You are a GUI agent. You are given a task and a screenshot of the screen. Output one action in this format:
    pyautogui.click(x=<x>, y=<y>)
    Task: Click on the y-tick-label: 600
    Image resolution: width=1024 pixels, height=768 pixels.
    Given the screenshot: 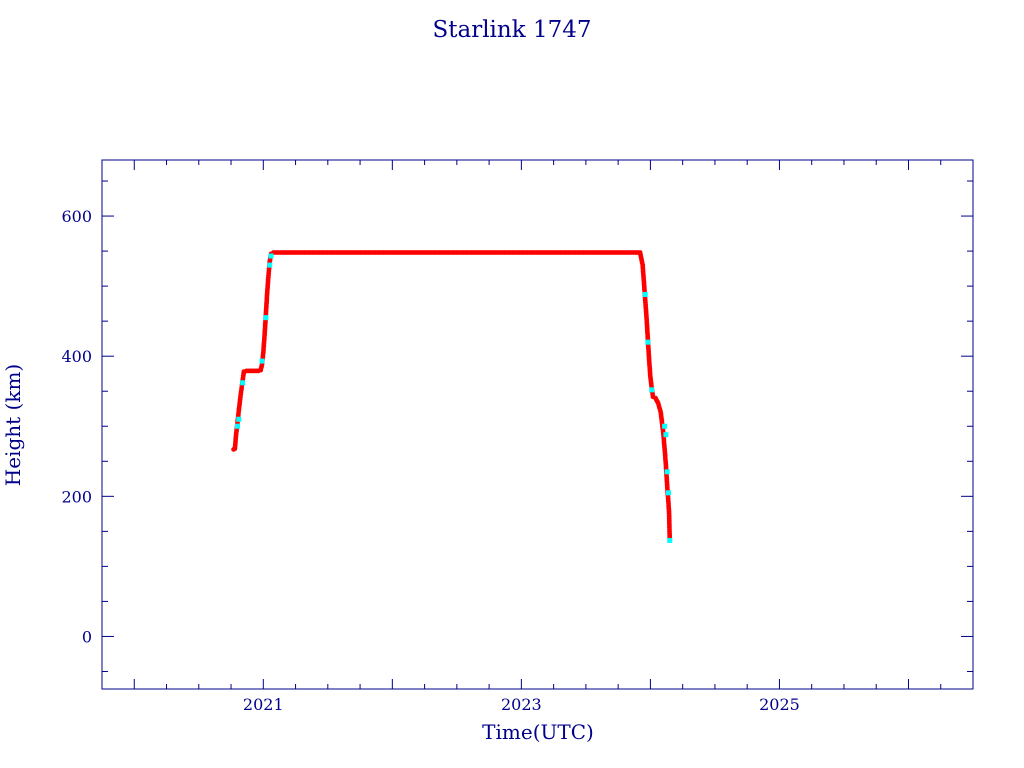 What is the action you would take?
    pyautogui.click(x=76, y=216)
    